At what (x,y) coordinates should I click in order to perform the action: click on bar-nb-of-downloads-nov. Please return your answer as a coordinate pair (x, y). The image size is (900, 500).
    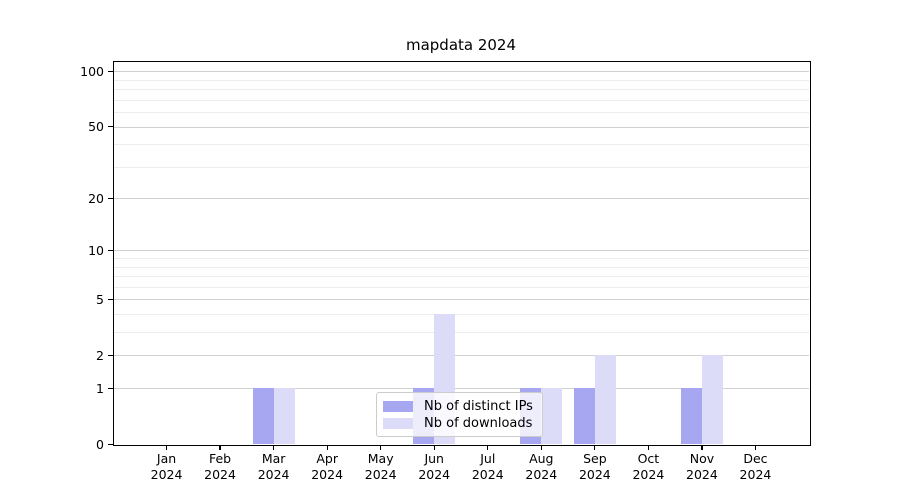
    Looking at the image, I should click on (712, 399).